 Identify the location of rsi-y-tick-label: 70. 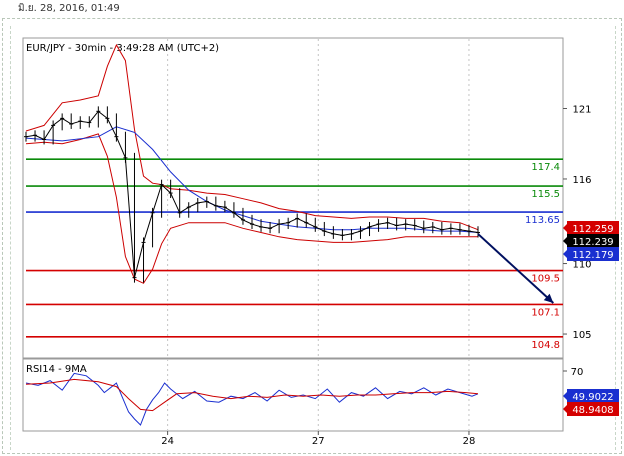
(577, 372).